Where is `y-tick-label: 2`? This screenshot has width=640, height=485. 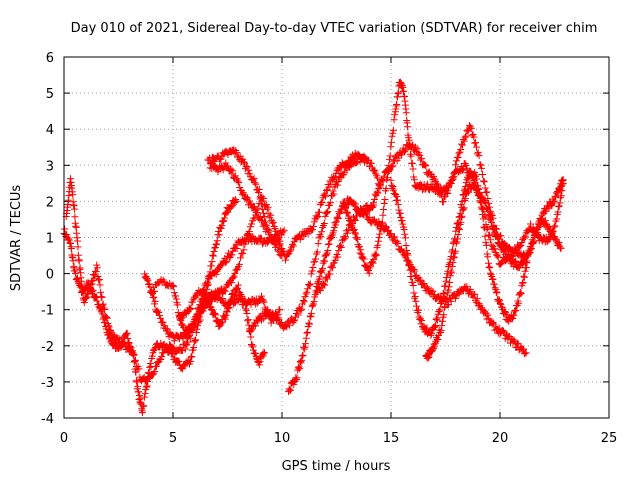
y-tick-label: 2 is located at coordinates (50, 202).